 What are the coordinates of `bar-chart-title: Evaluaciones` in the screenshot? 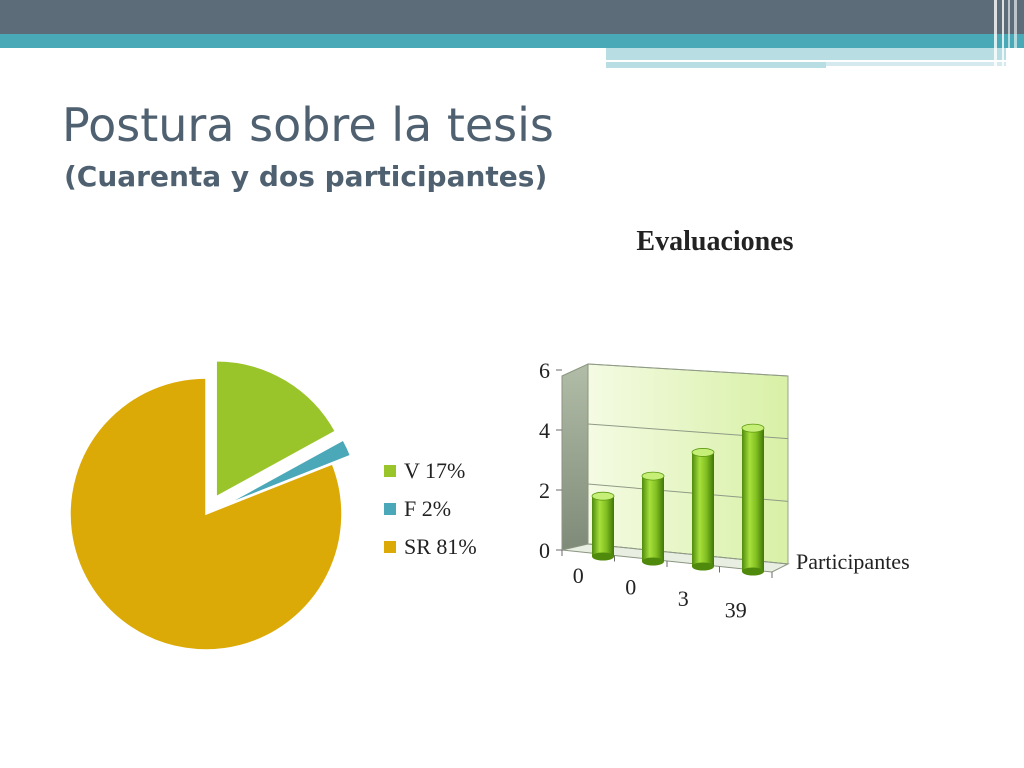 It's located at (715, 241).